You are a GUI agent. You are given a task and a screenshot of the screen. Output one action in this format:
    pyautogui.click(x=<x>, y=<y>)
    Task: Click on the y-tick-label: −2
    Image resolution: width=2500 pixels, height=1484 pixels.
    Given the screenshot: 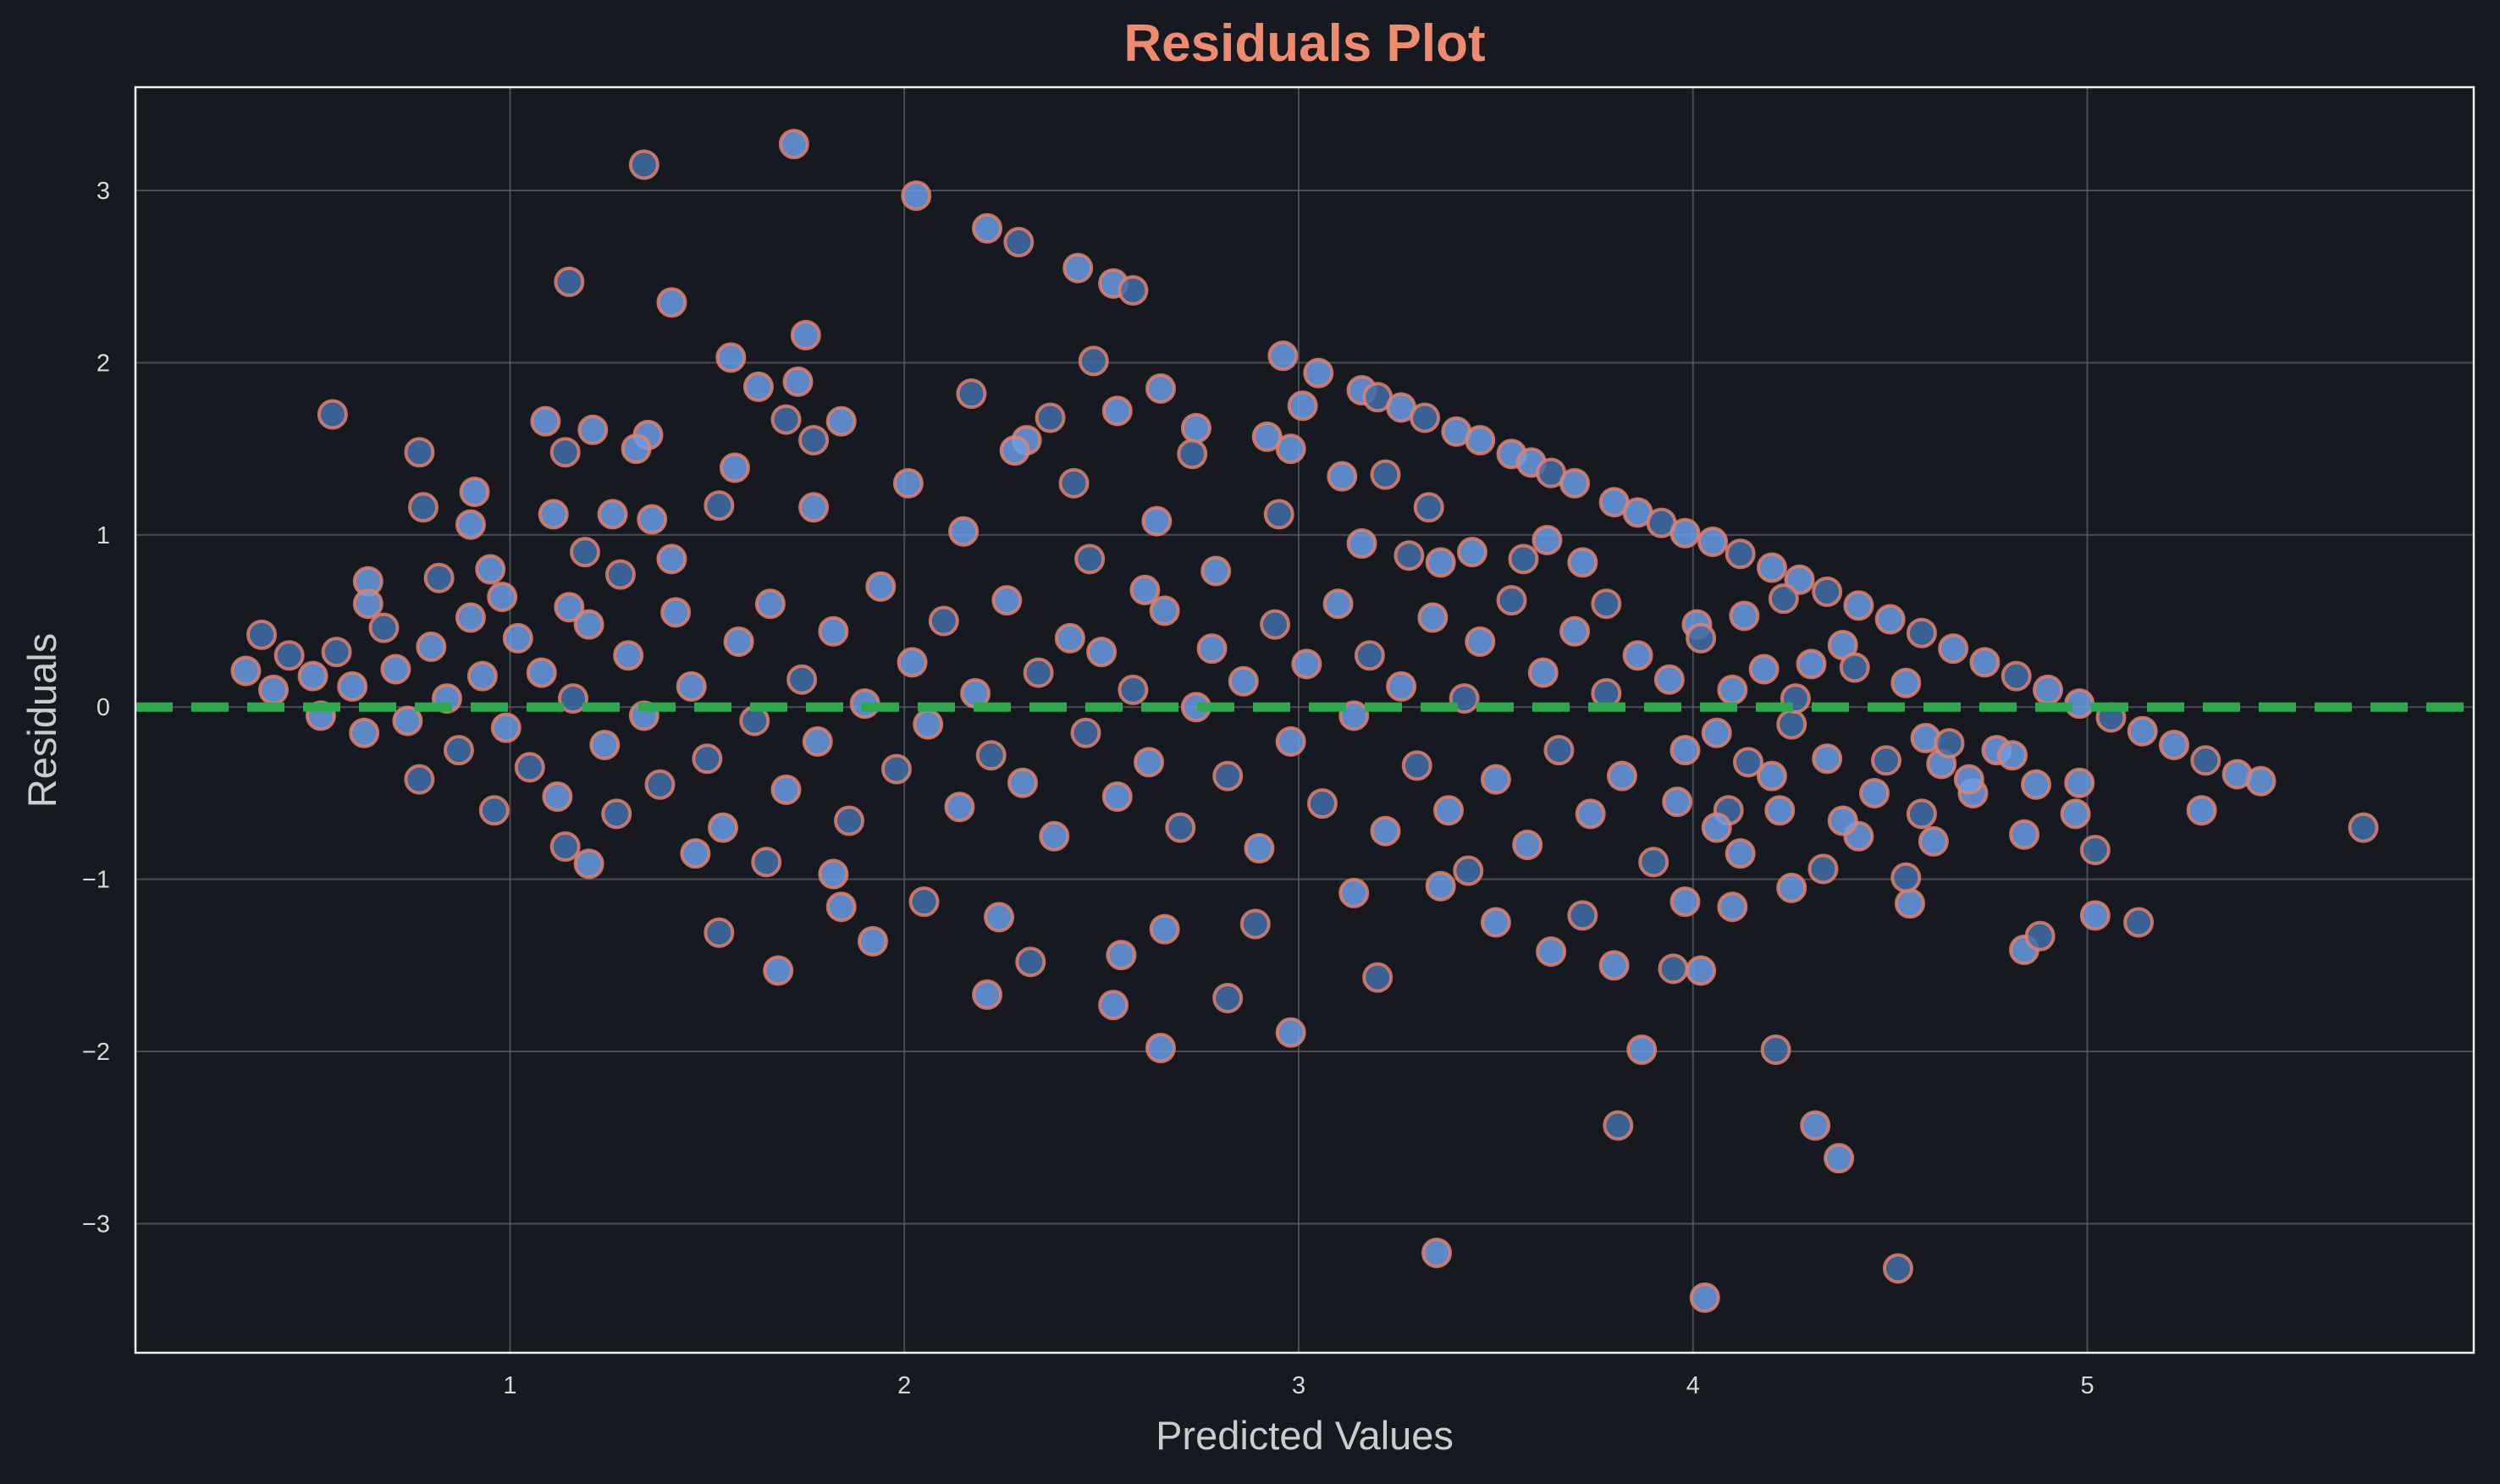 What is the action you would take?
    pyautogui.click(x=96, y=1052)
    